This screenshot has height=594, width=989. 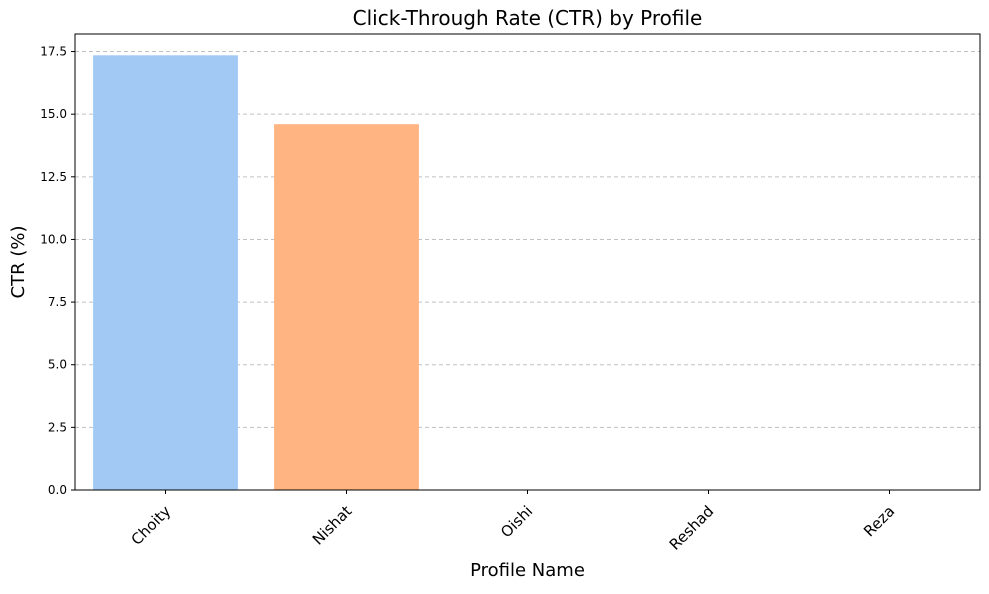 I want to click on y-axis-label: CTR (%), so click(x=18, y=262).